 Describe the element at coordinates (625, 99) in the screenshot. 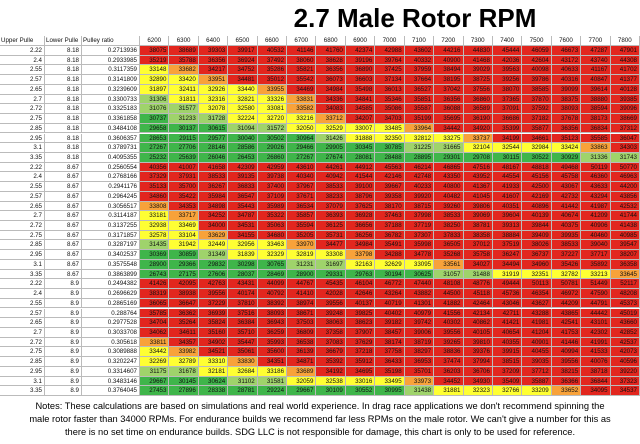

I see `rpm-cell: 39385` at that location.